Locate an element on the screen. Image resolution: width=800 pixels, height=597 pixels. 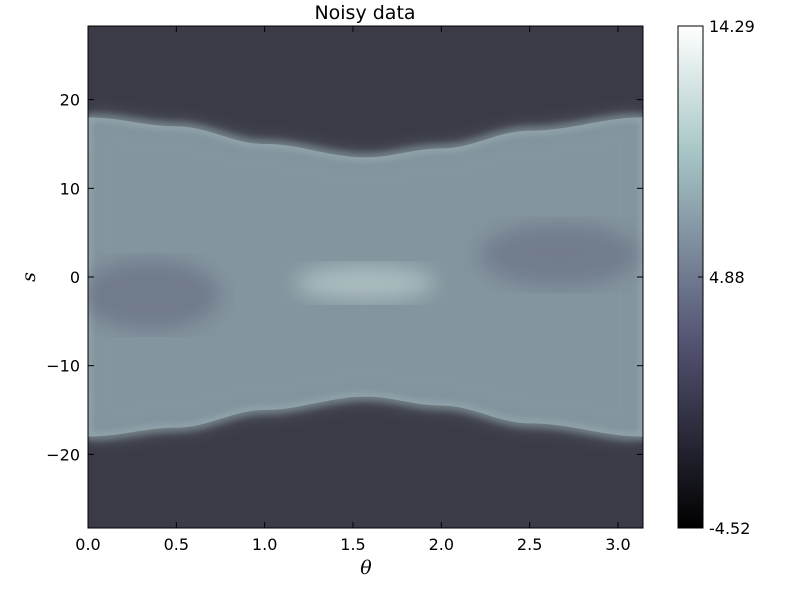
x-tick-label: 3.0 is located at coordinates (617, 544).